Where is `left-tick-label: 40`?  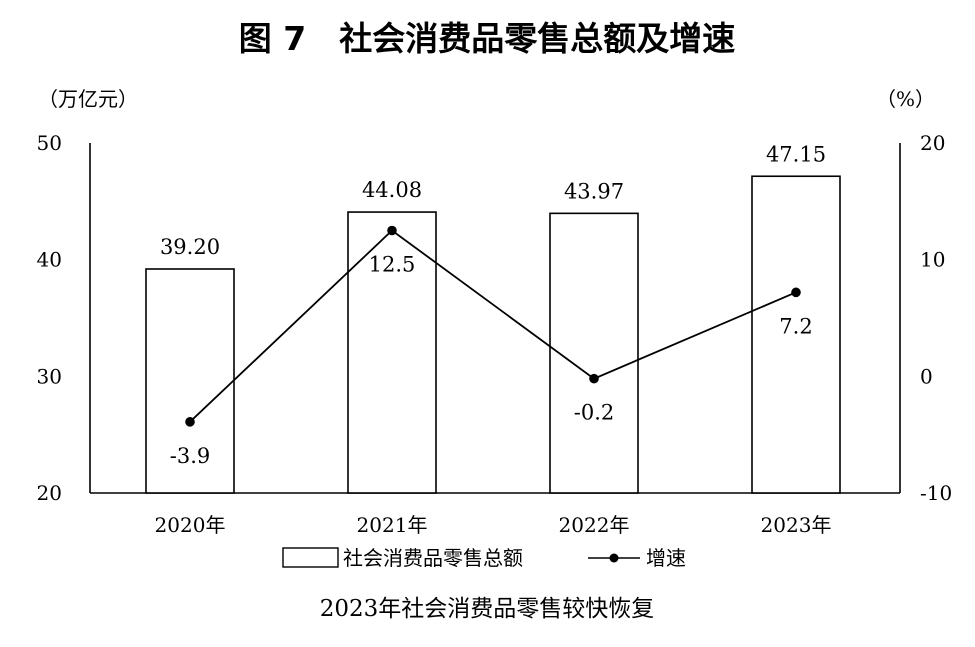
left-tick-label: 40 is located at coordinates (49, 260).